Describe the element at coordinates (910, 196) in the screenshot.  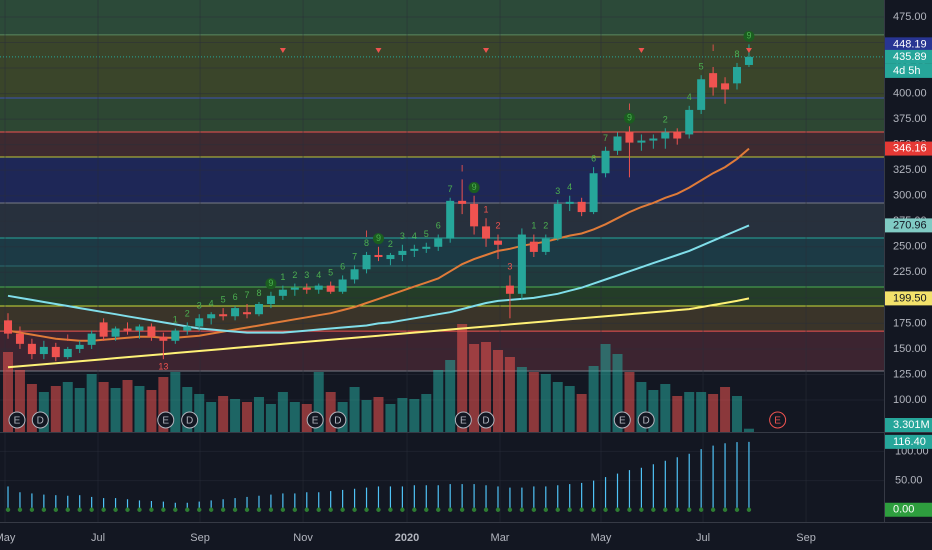
I see `y-tick-label: 300.00` at that location.